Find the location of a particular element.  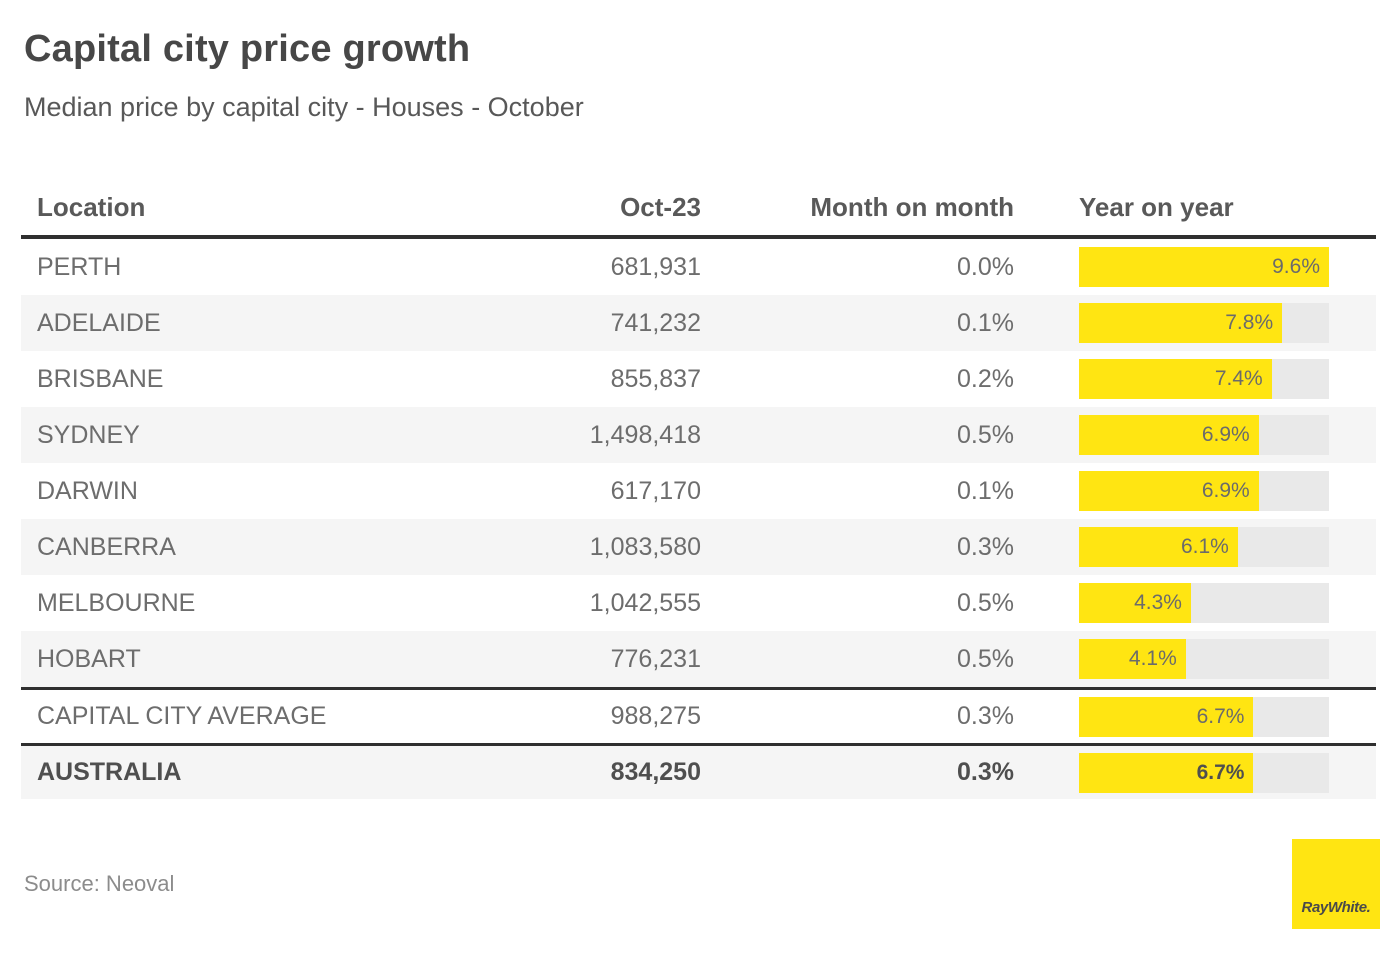

source-note: Source: Neoval is located at coordinates (99, 883).